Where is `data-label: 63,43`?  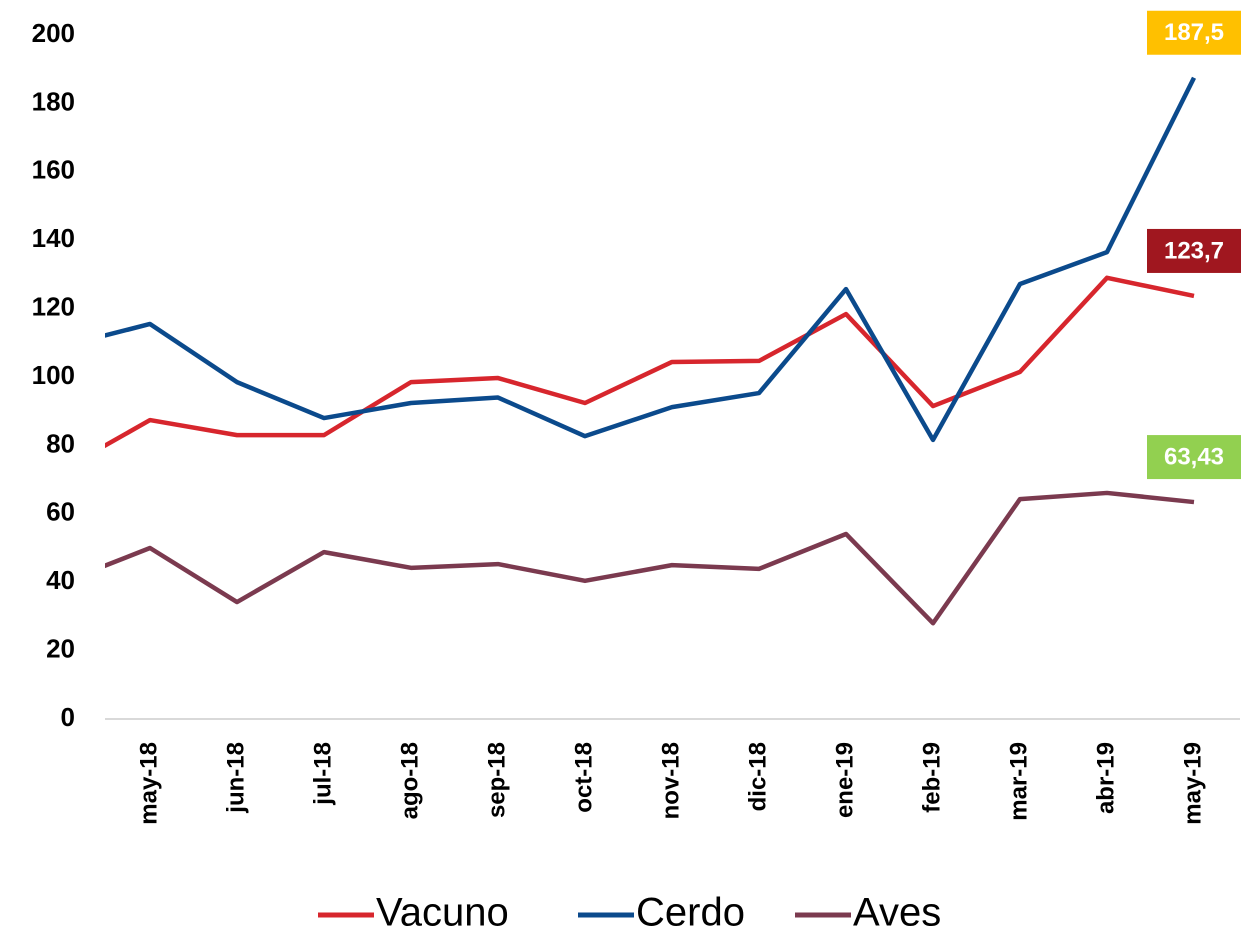
data-label: 63,43 is located at coordinates (1194, 456).